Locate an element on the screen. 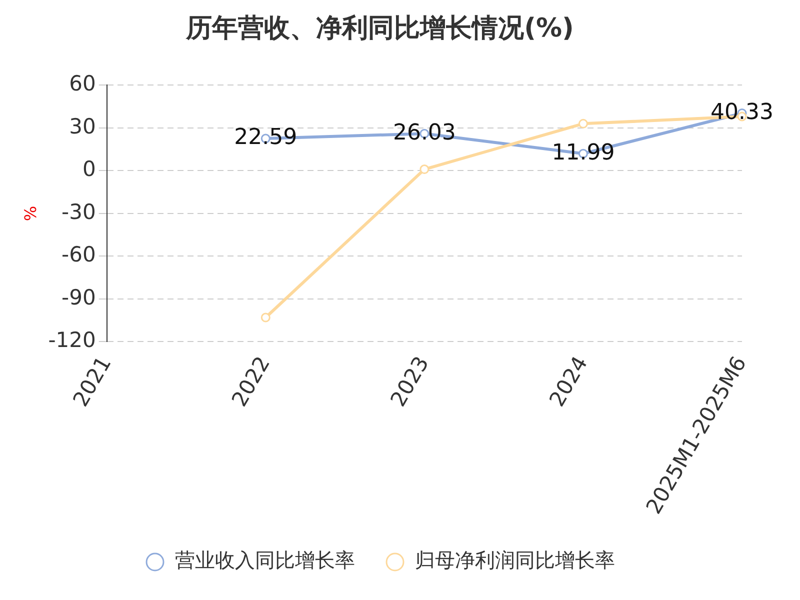 The height and width of the screenshot is (600, 800). y-axis-title: % is located at coordinates (30, 214).